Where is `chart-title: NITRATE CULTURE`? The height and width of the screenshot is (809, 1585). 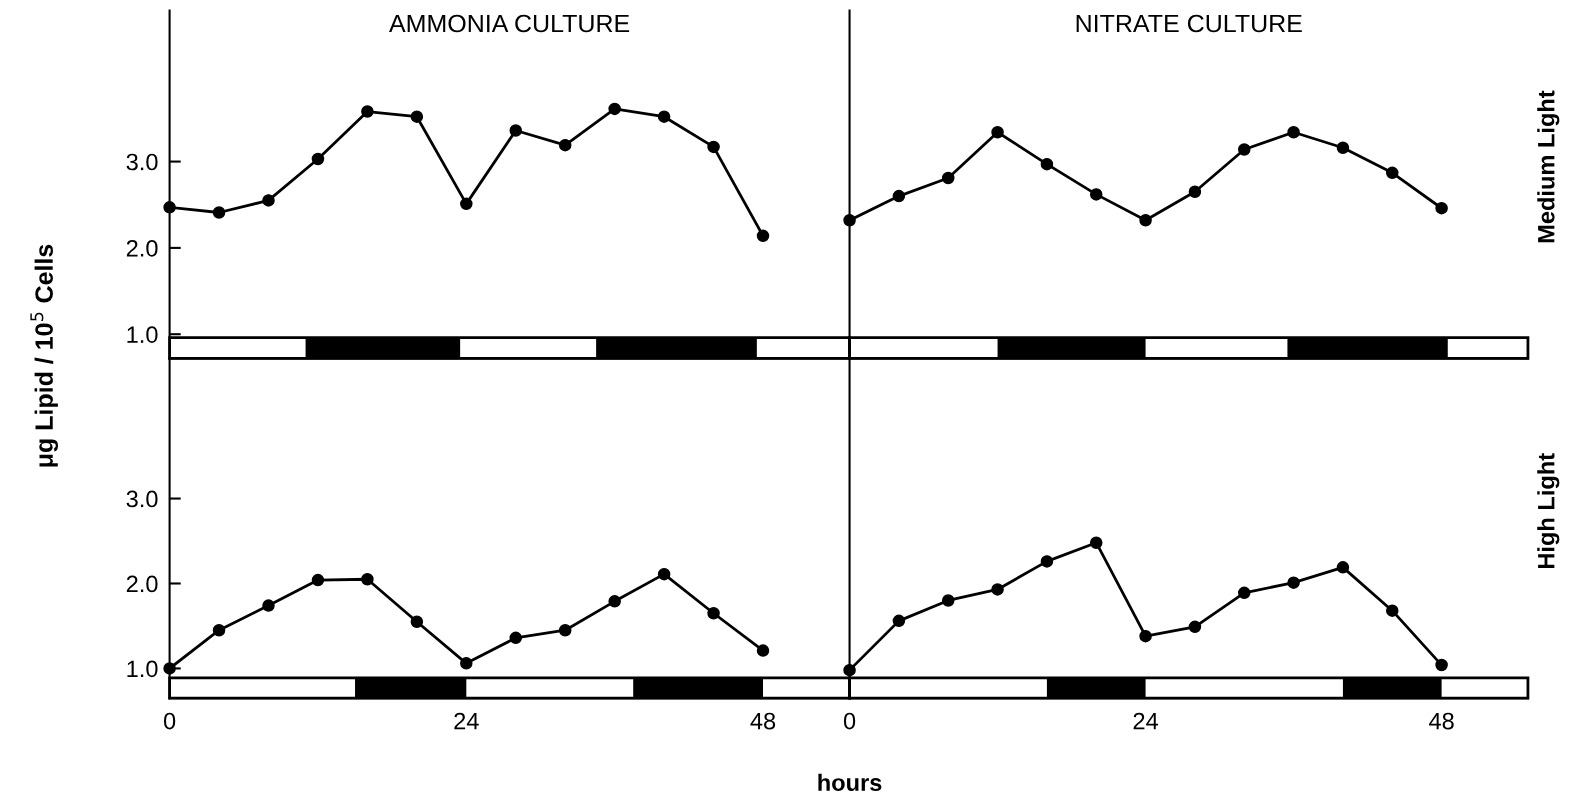 chart-title: NITRATE CULTURE is located at coordinates (1189, 23).